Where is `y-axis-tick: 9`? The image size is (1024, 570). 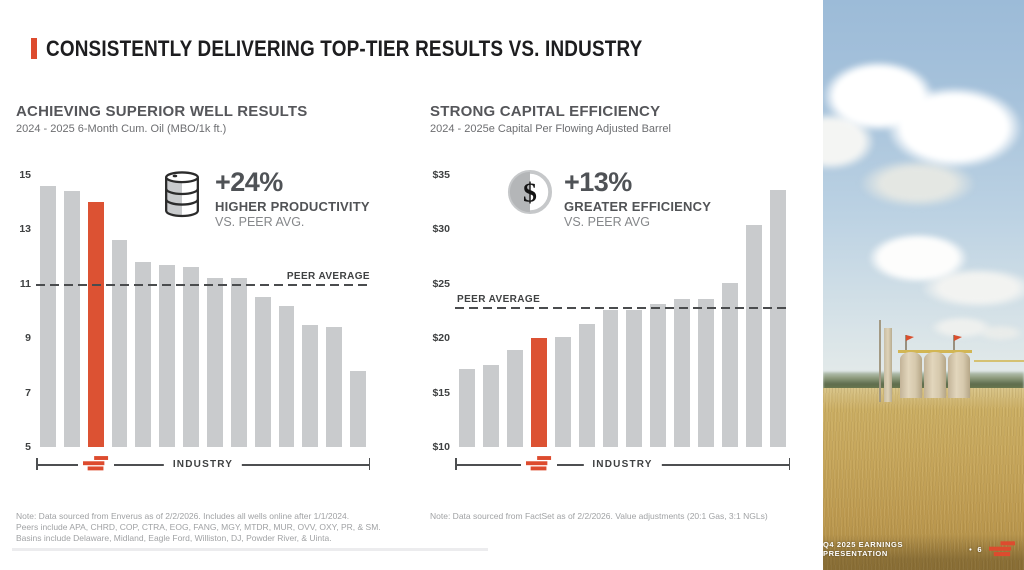
y-axis-tick: 9 is located at coordinates (28, 338).